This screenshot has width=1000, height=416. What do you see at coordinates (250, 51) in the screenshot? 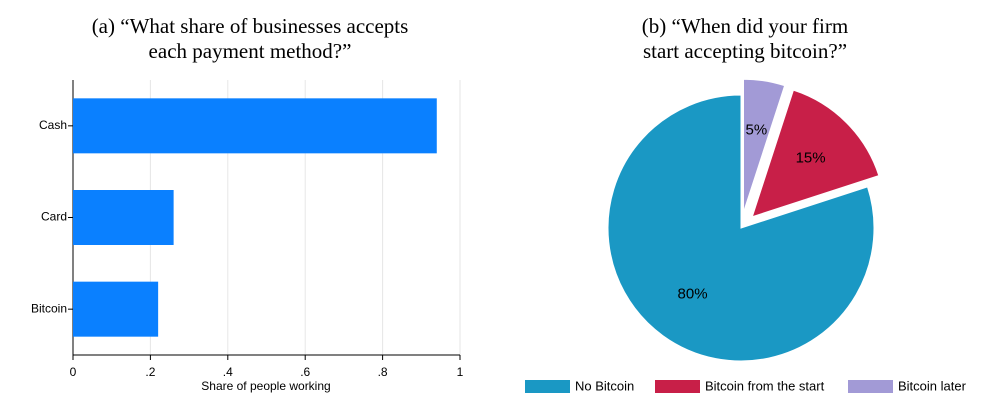
I see `chart-title: each payment method?”` at bounding box center [250, 51].